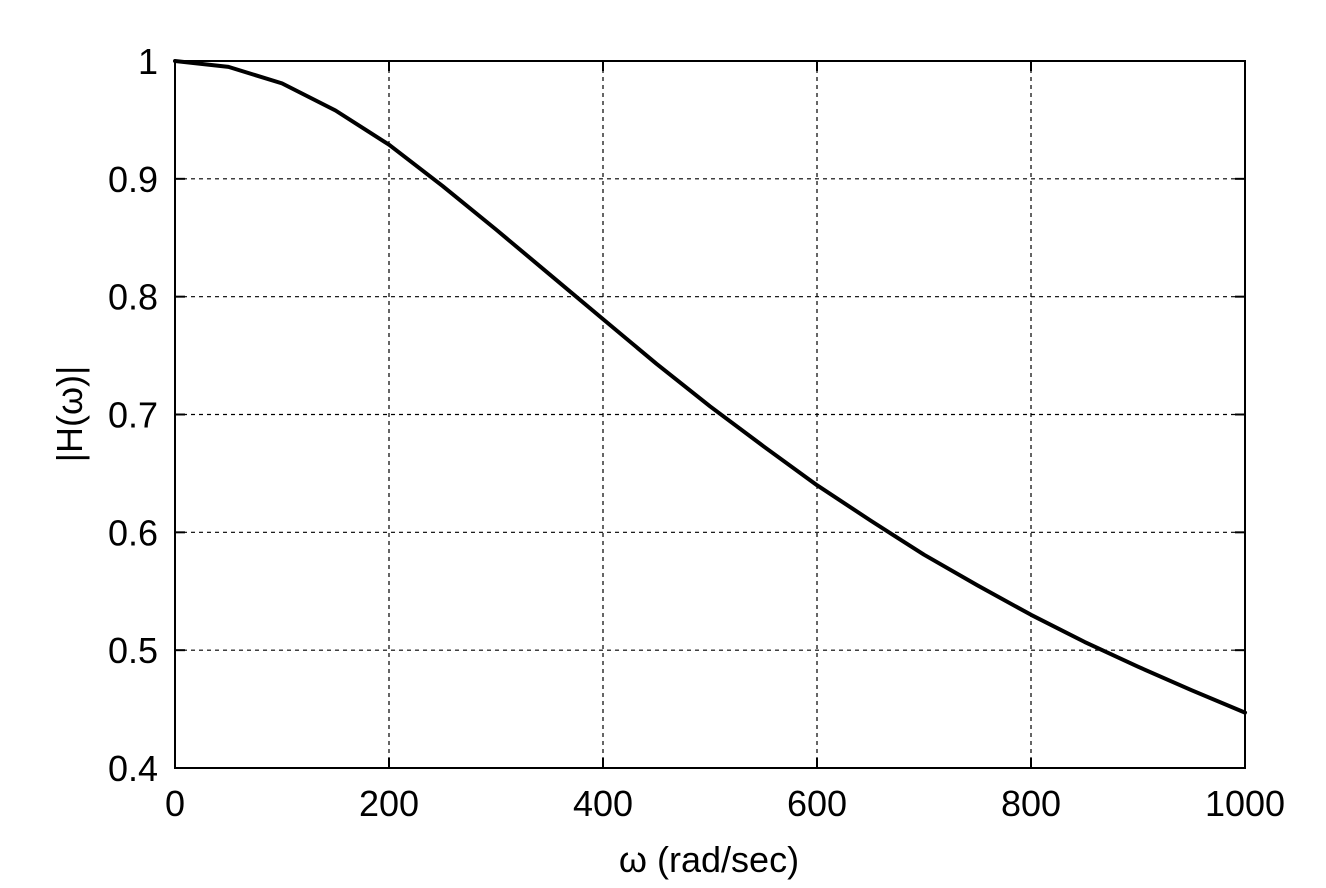 This screenshot has width=1326, height=888. Describe the element at coordinates (69, 414) in the screenshot. I see `y-axis-label: |H(ω)|` at that location.